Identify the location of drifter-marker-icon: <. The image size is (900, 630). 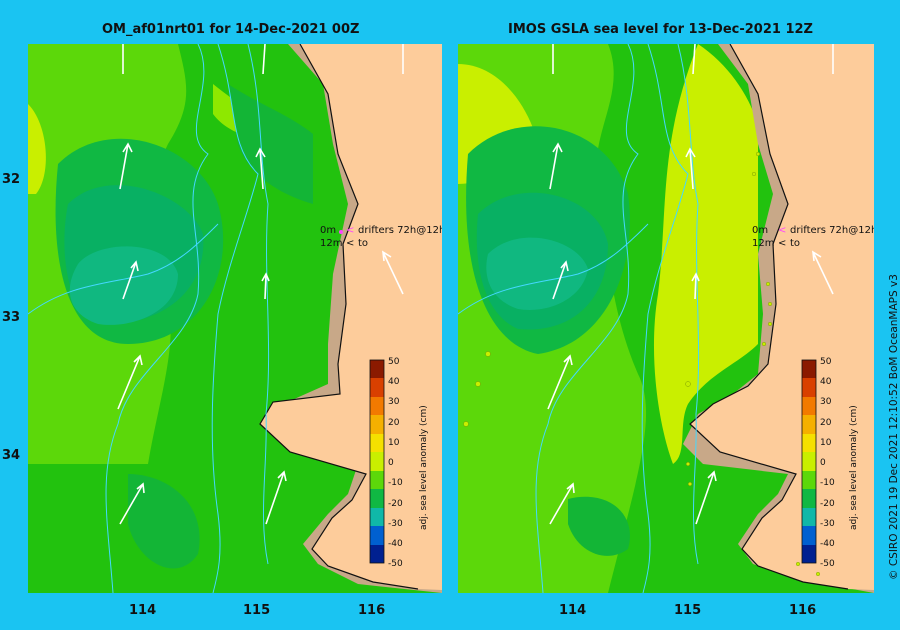
(782, 230).